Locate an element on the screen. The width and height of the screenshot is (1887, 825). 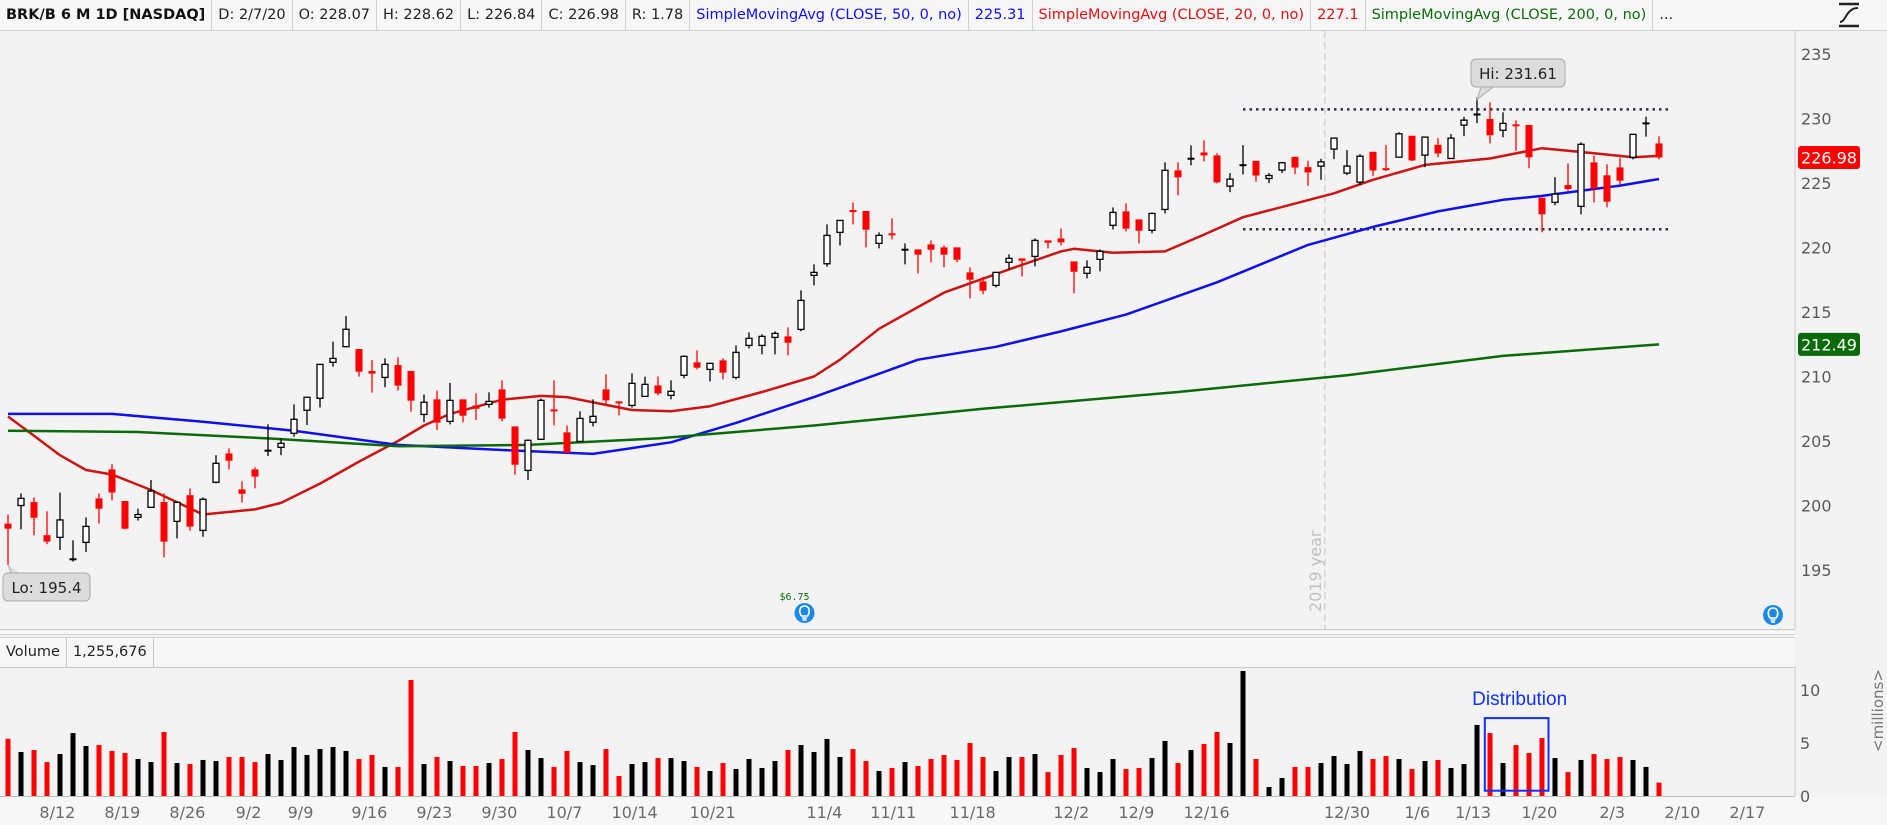
sma50-study-label: SimpleMovingAvg (CLOSE, 50, 0, no) is located at coordinates (829, 15).